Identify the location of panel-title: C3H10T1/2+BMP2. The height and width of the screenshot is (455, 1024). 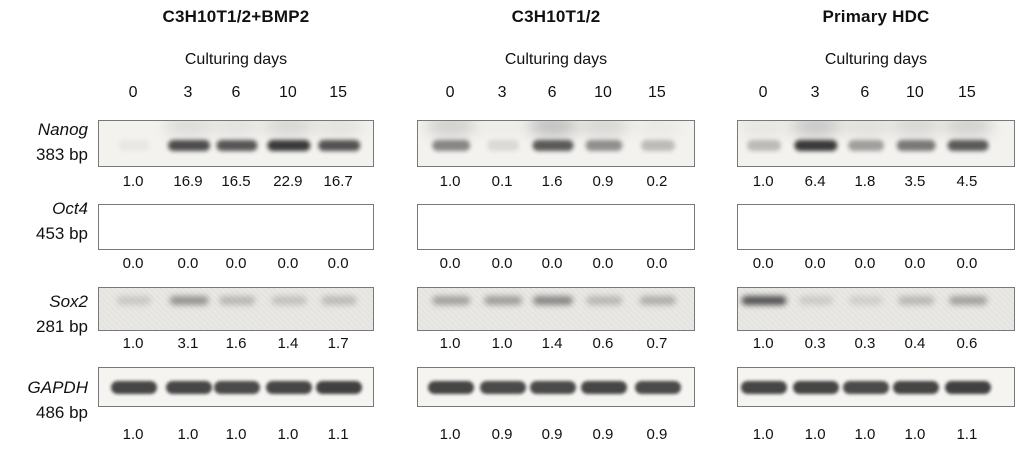
(236, 16).